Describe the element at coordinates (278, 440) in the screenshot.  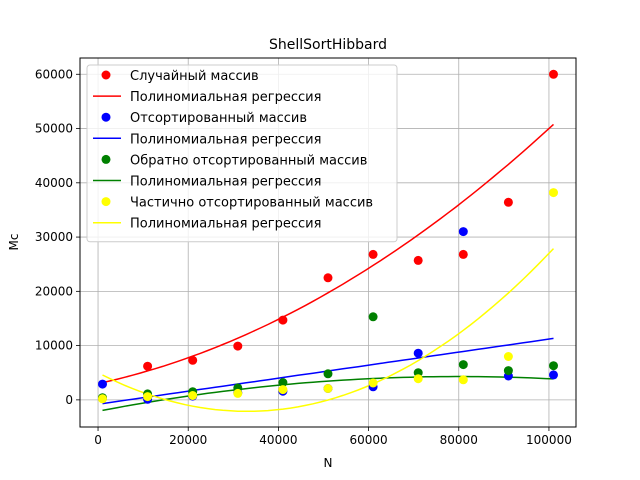
I see `x-tick-label: 40000` at that location.